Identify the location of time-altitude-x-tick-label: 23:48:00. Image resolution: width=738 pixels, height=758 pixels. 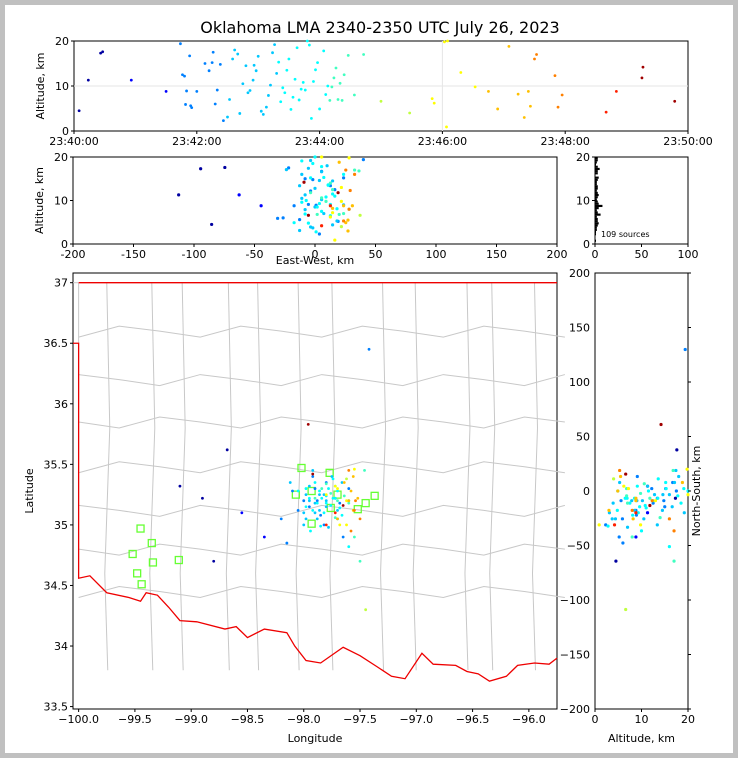
(564, 141).